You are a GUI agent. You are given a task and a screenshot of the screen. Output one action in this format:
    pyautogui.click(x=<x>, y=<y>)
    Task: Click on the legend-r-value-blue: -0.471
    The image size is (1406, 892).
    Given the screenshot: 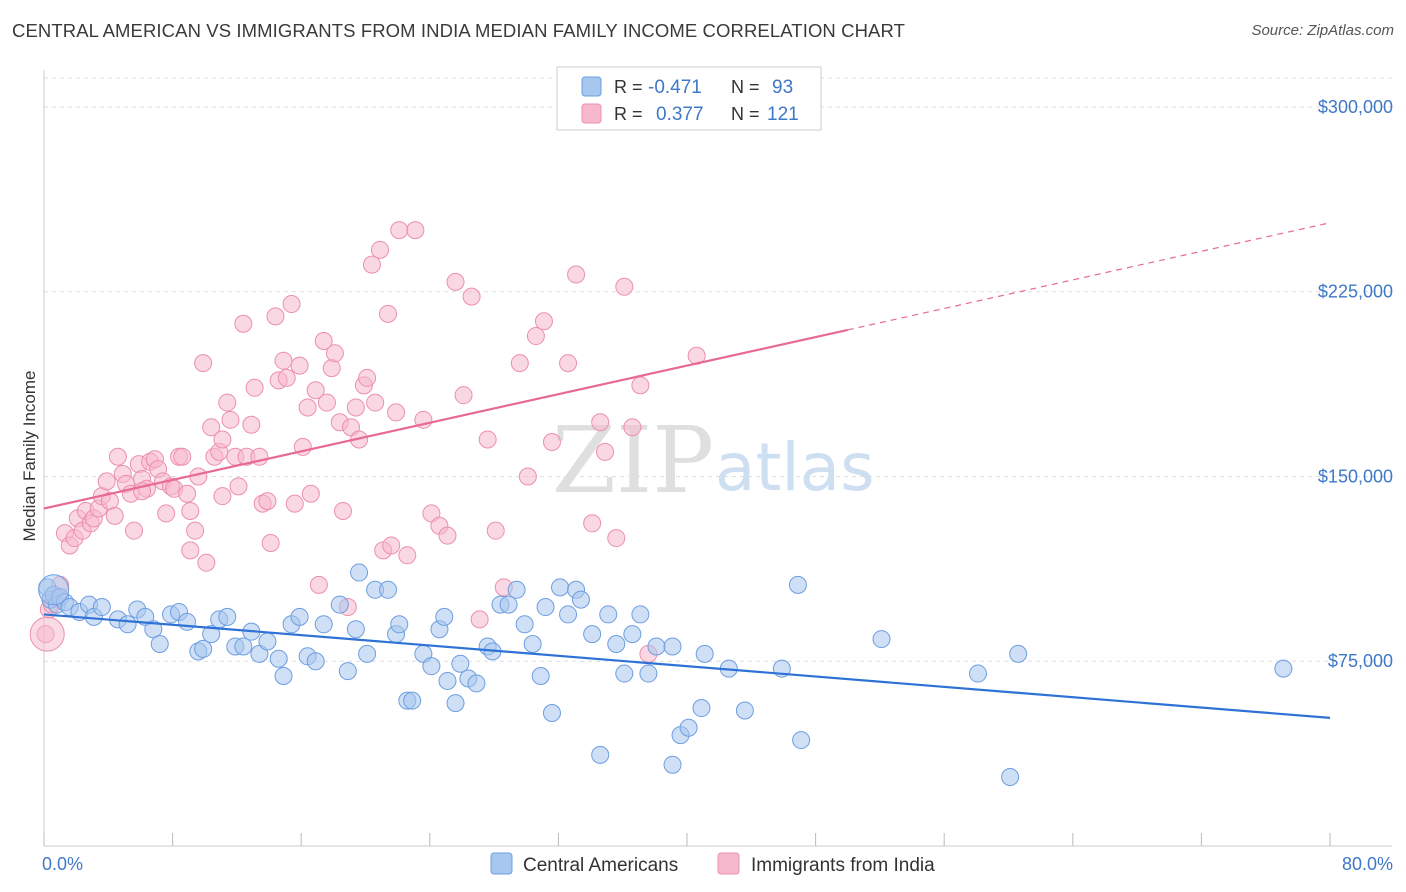 What is the action you would take?
    pyautogui.click(x=675, y=87)
    